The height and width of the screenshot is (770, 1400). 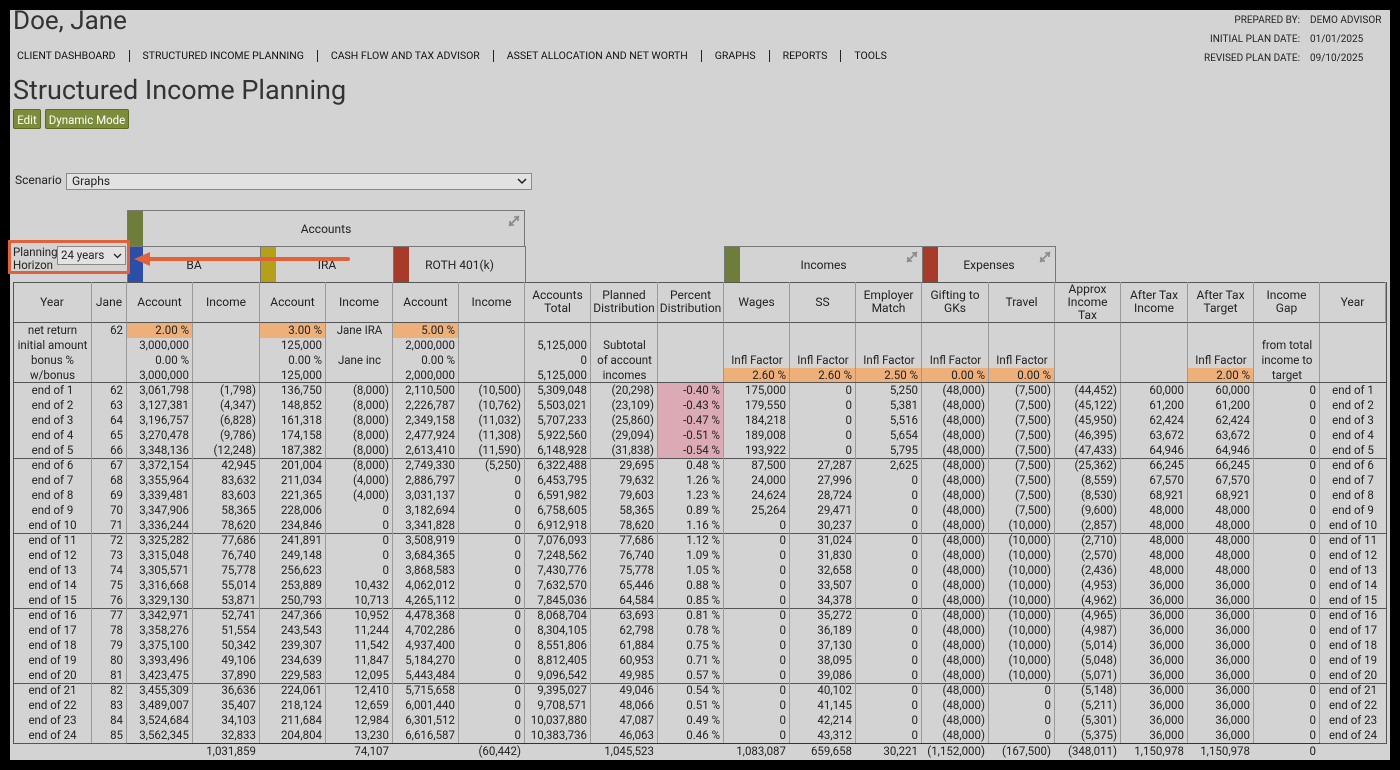 I want to click on data-cell: 3,196,757, so click(x=164, y=420).